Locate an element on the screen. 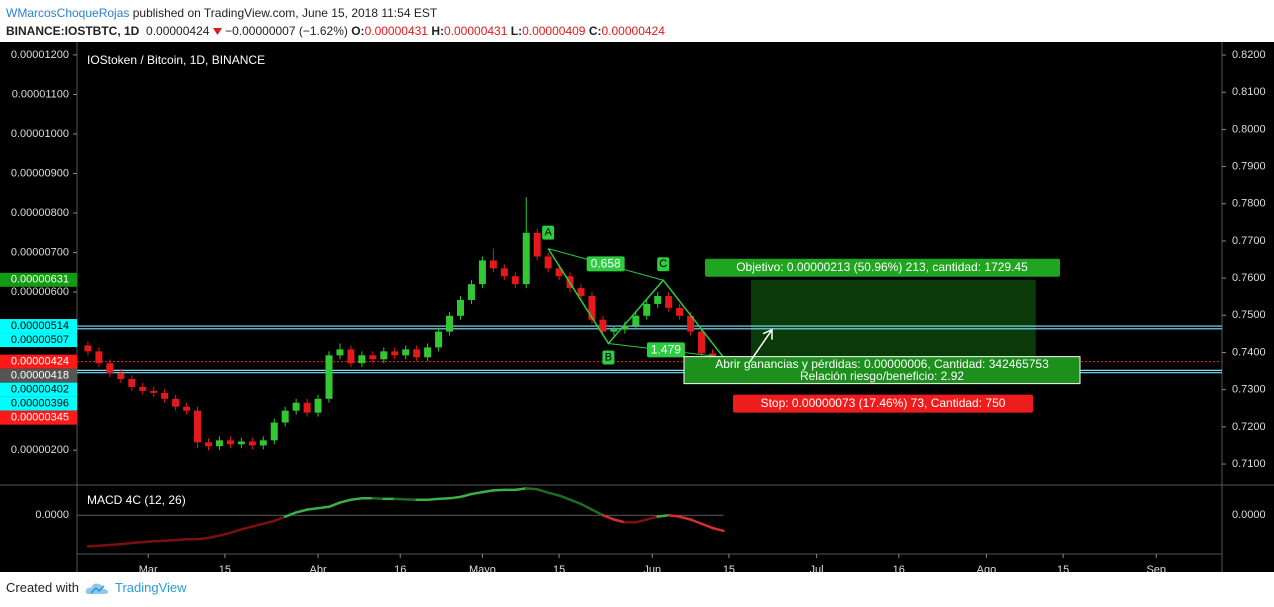 This screenshot has width=1274, height=607. price-label: 0.00000507 is located at coordinates (40, 340).